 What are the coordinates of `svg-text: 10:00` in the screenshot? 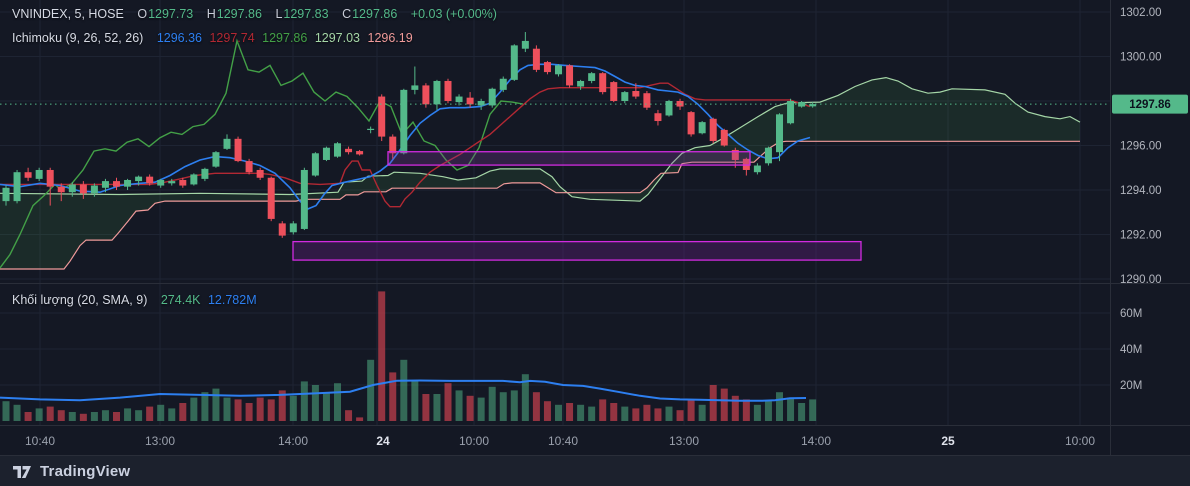 It's located at (474, 441).